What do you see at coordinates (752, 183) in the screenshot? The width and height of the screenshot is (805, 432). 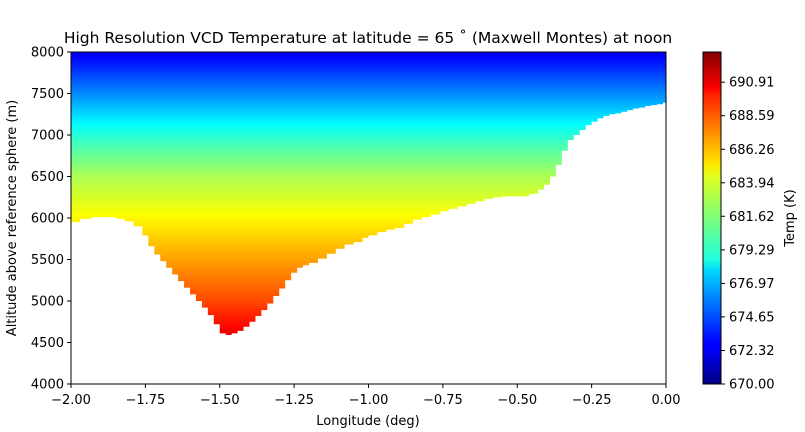 I see `colorbar-tick-label: 683.94` at bounding box center [752, 183].